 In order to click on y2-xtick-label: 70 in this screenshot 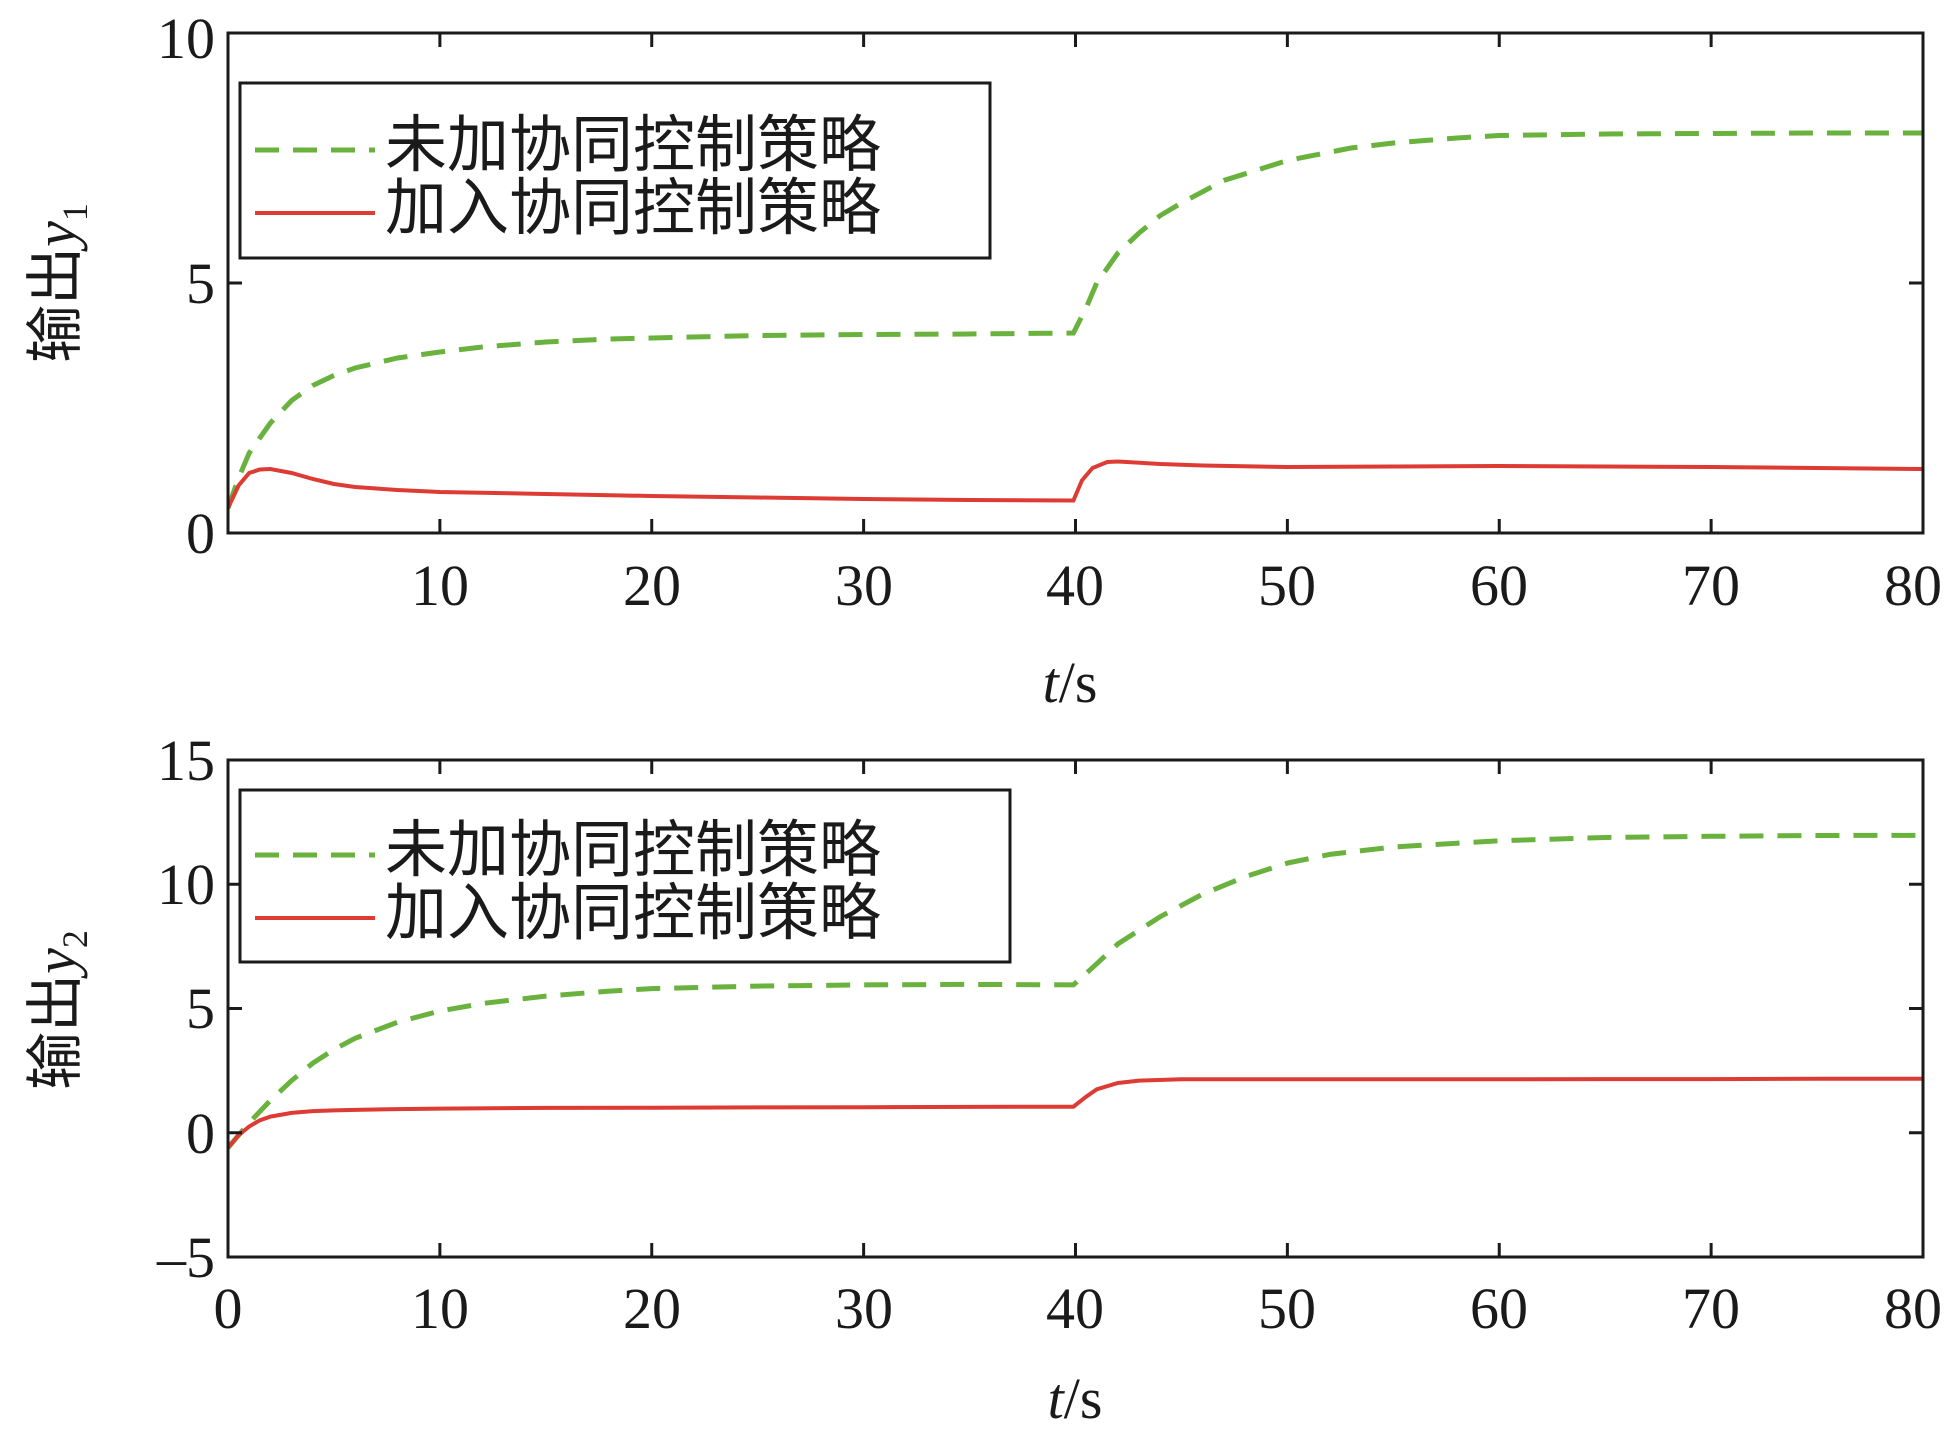, I will do `click(1711, 1308)`.